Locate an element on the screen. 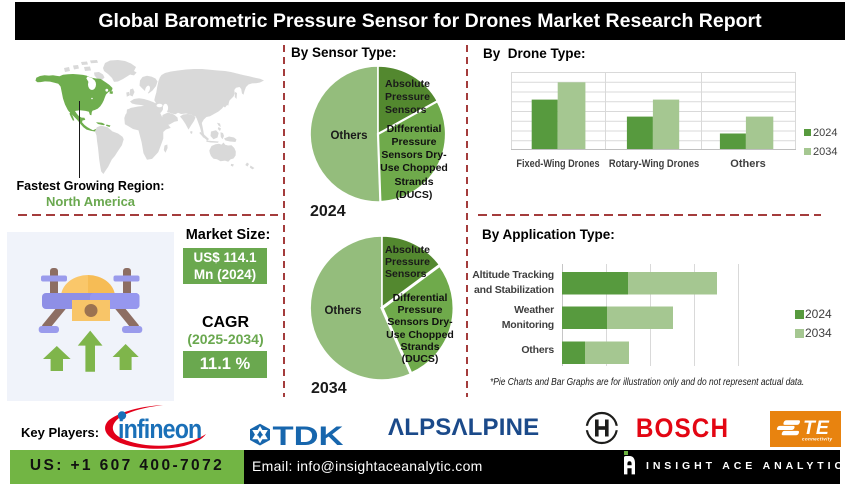 Image resolution: width=860 pixels, height=484 pixels. svg-text: TE is located at coordinates (816, 428).